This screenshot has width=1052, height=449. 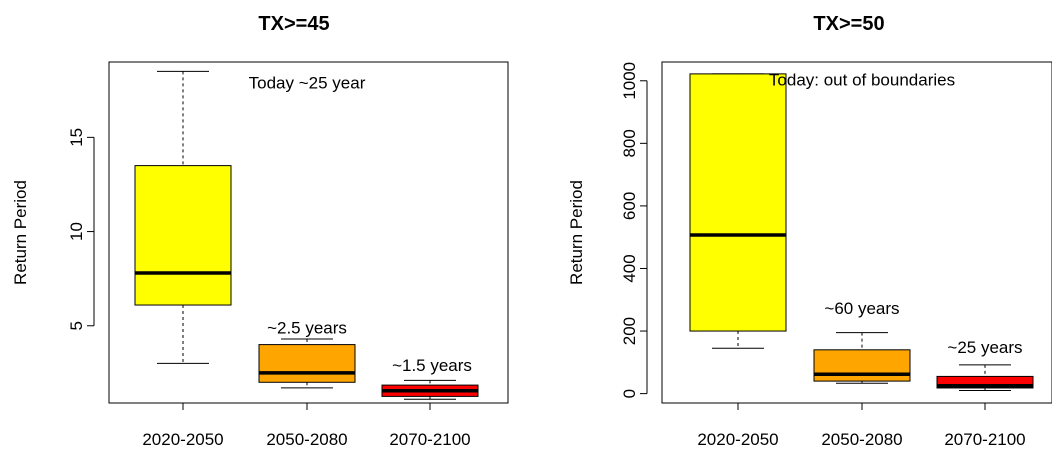 What do you see at coordinates (629, 331) in the screenshot?
I see `y-tick-label: 200` at bounding box center [629, 331].